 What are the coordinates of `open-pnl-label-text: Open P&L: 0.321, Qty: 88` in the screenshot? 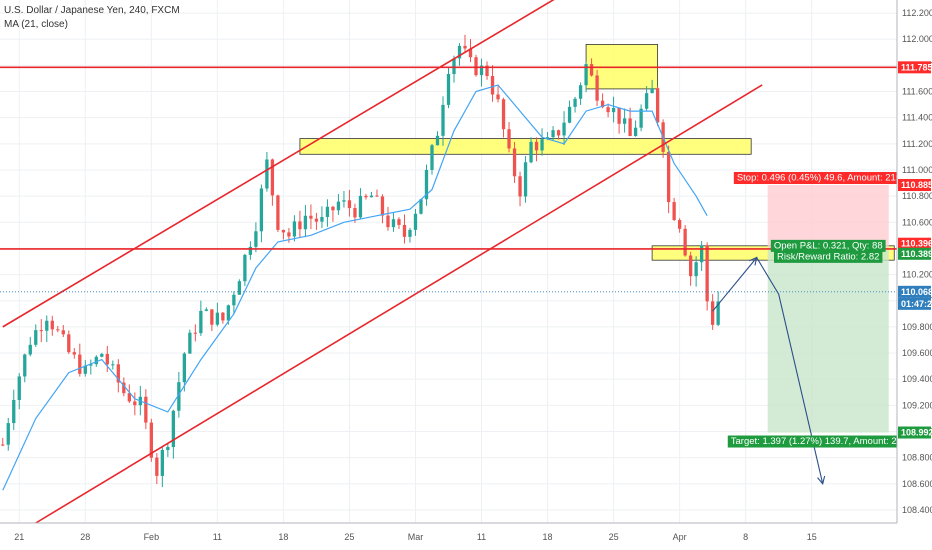 It's located at (828, 245).